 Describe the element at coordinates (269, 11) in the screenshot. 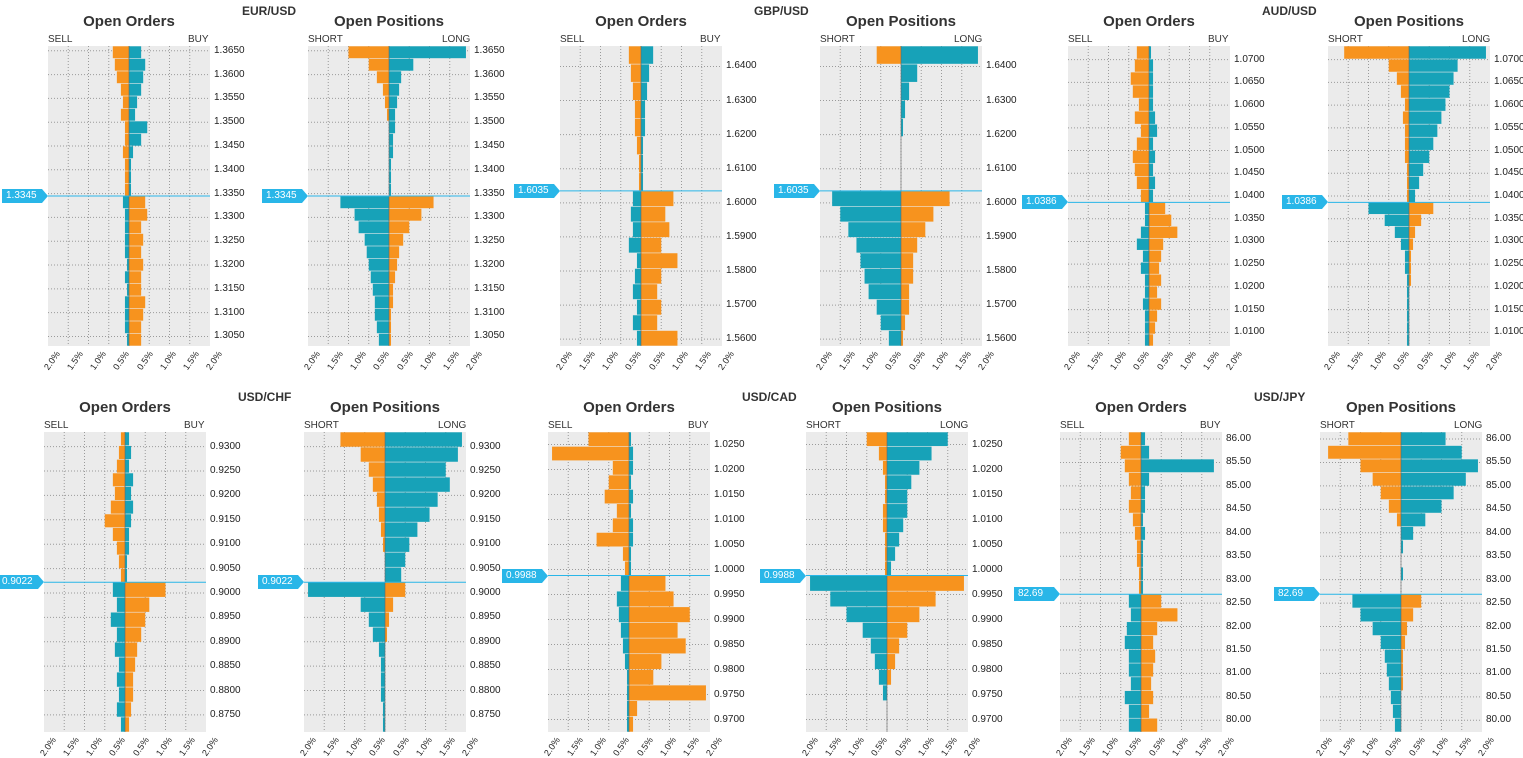

I see `pair-name: EUR/USD` at that location.